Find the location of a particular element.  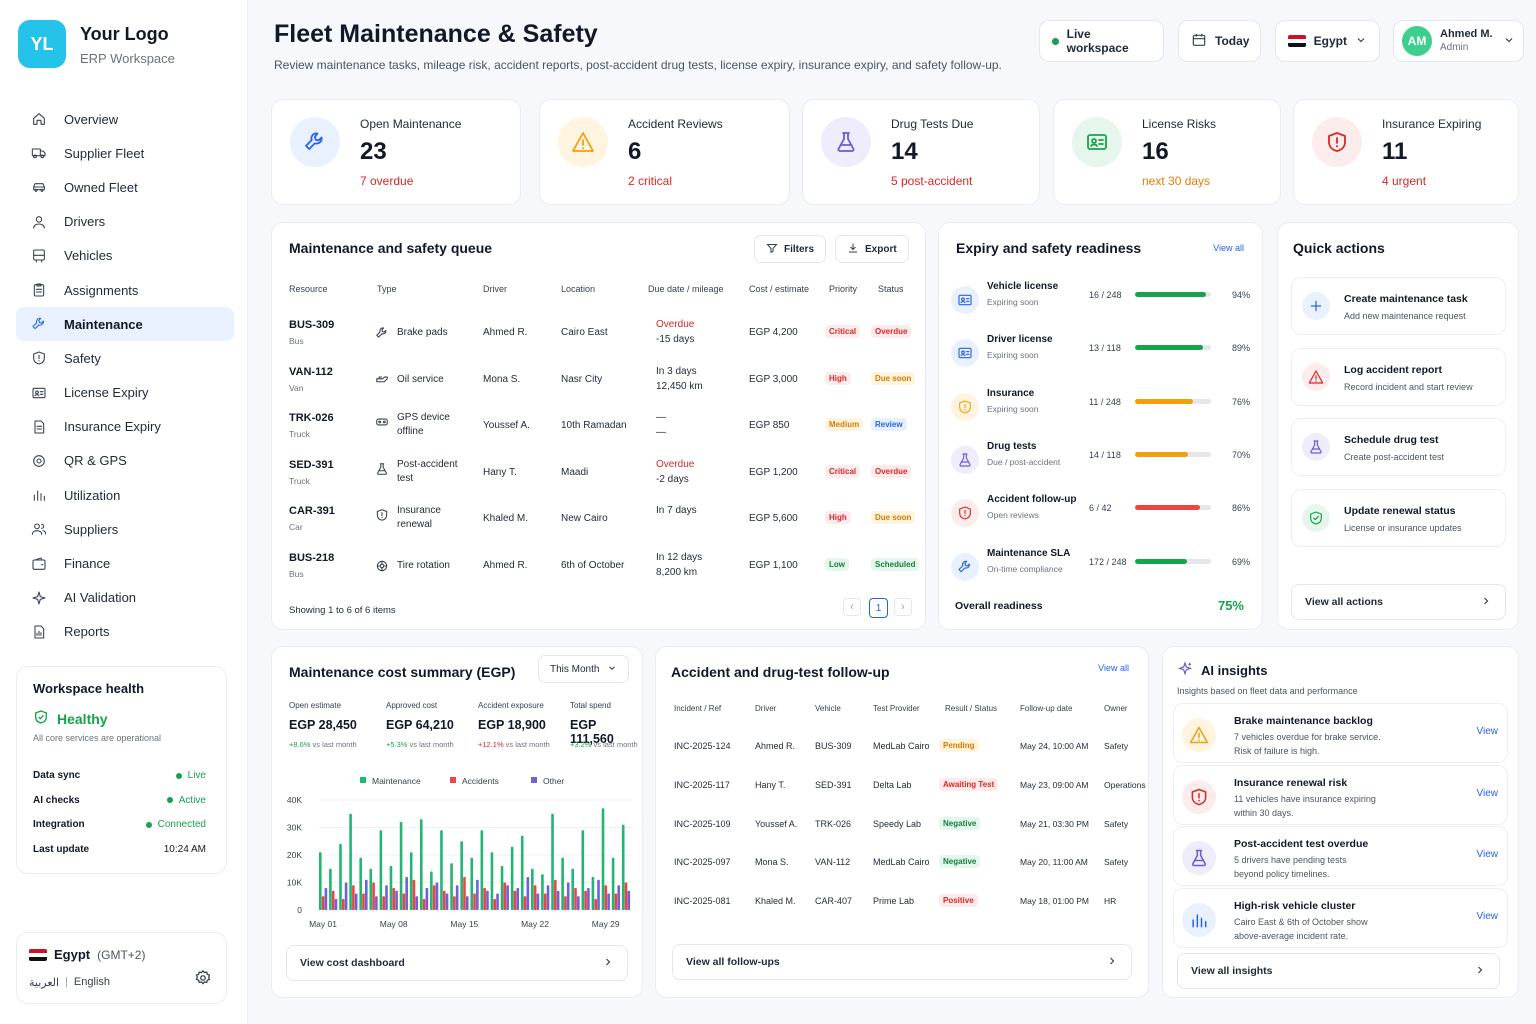

date-button: Today is located at coordinates (1219, 41).